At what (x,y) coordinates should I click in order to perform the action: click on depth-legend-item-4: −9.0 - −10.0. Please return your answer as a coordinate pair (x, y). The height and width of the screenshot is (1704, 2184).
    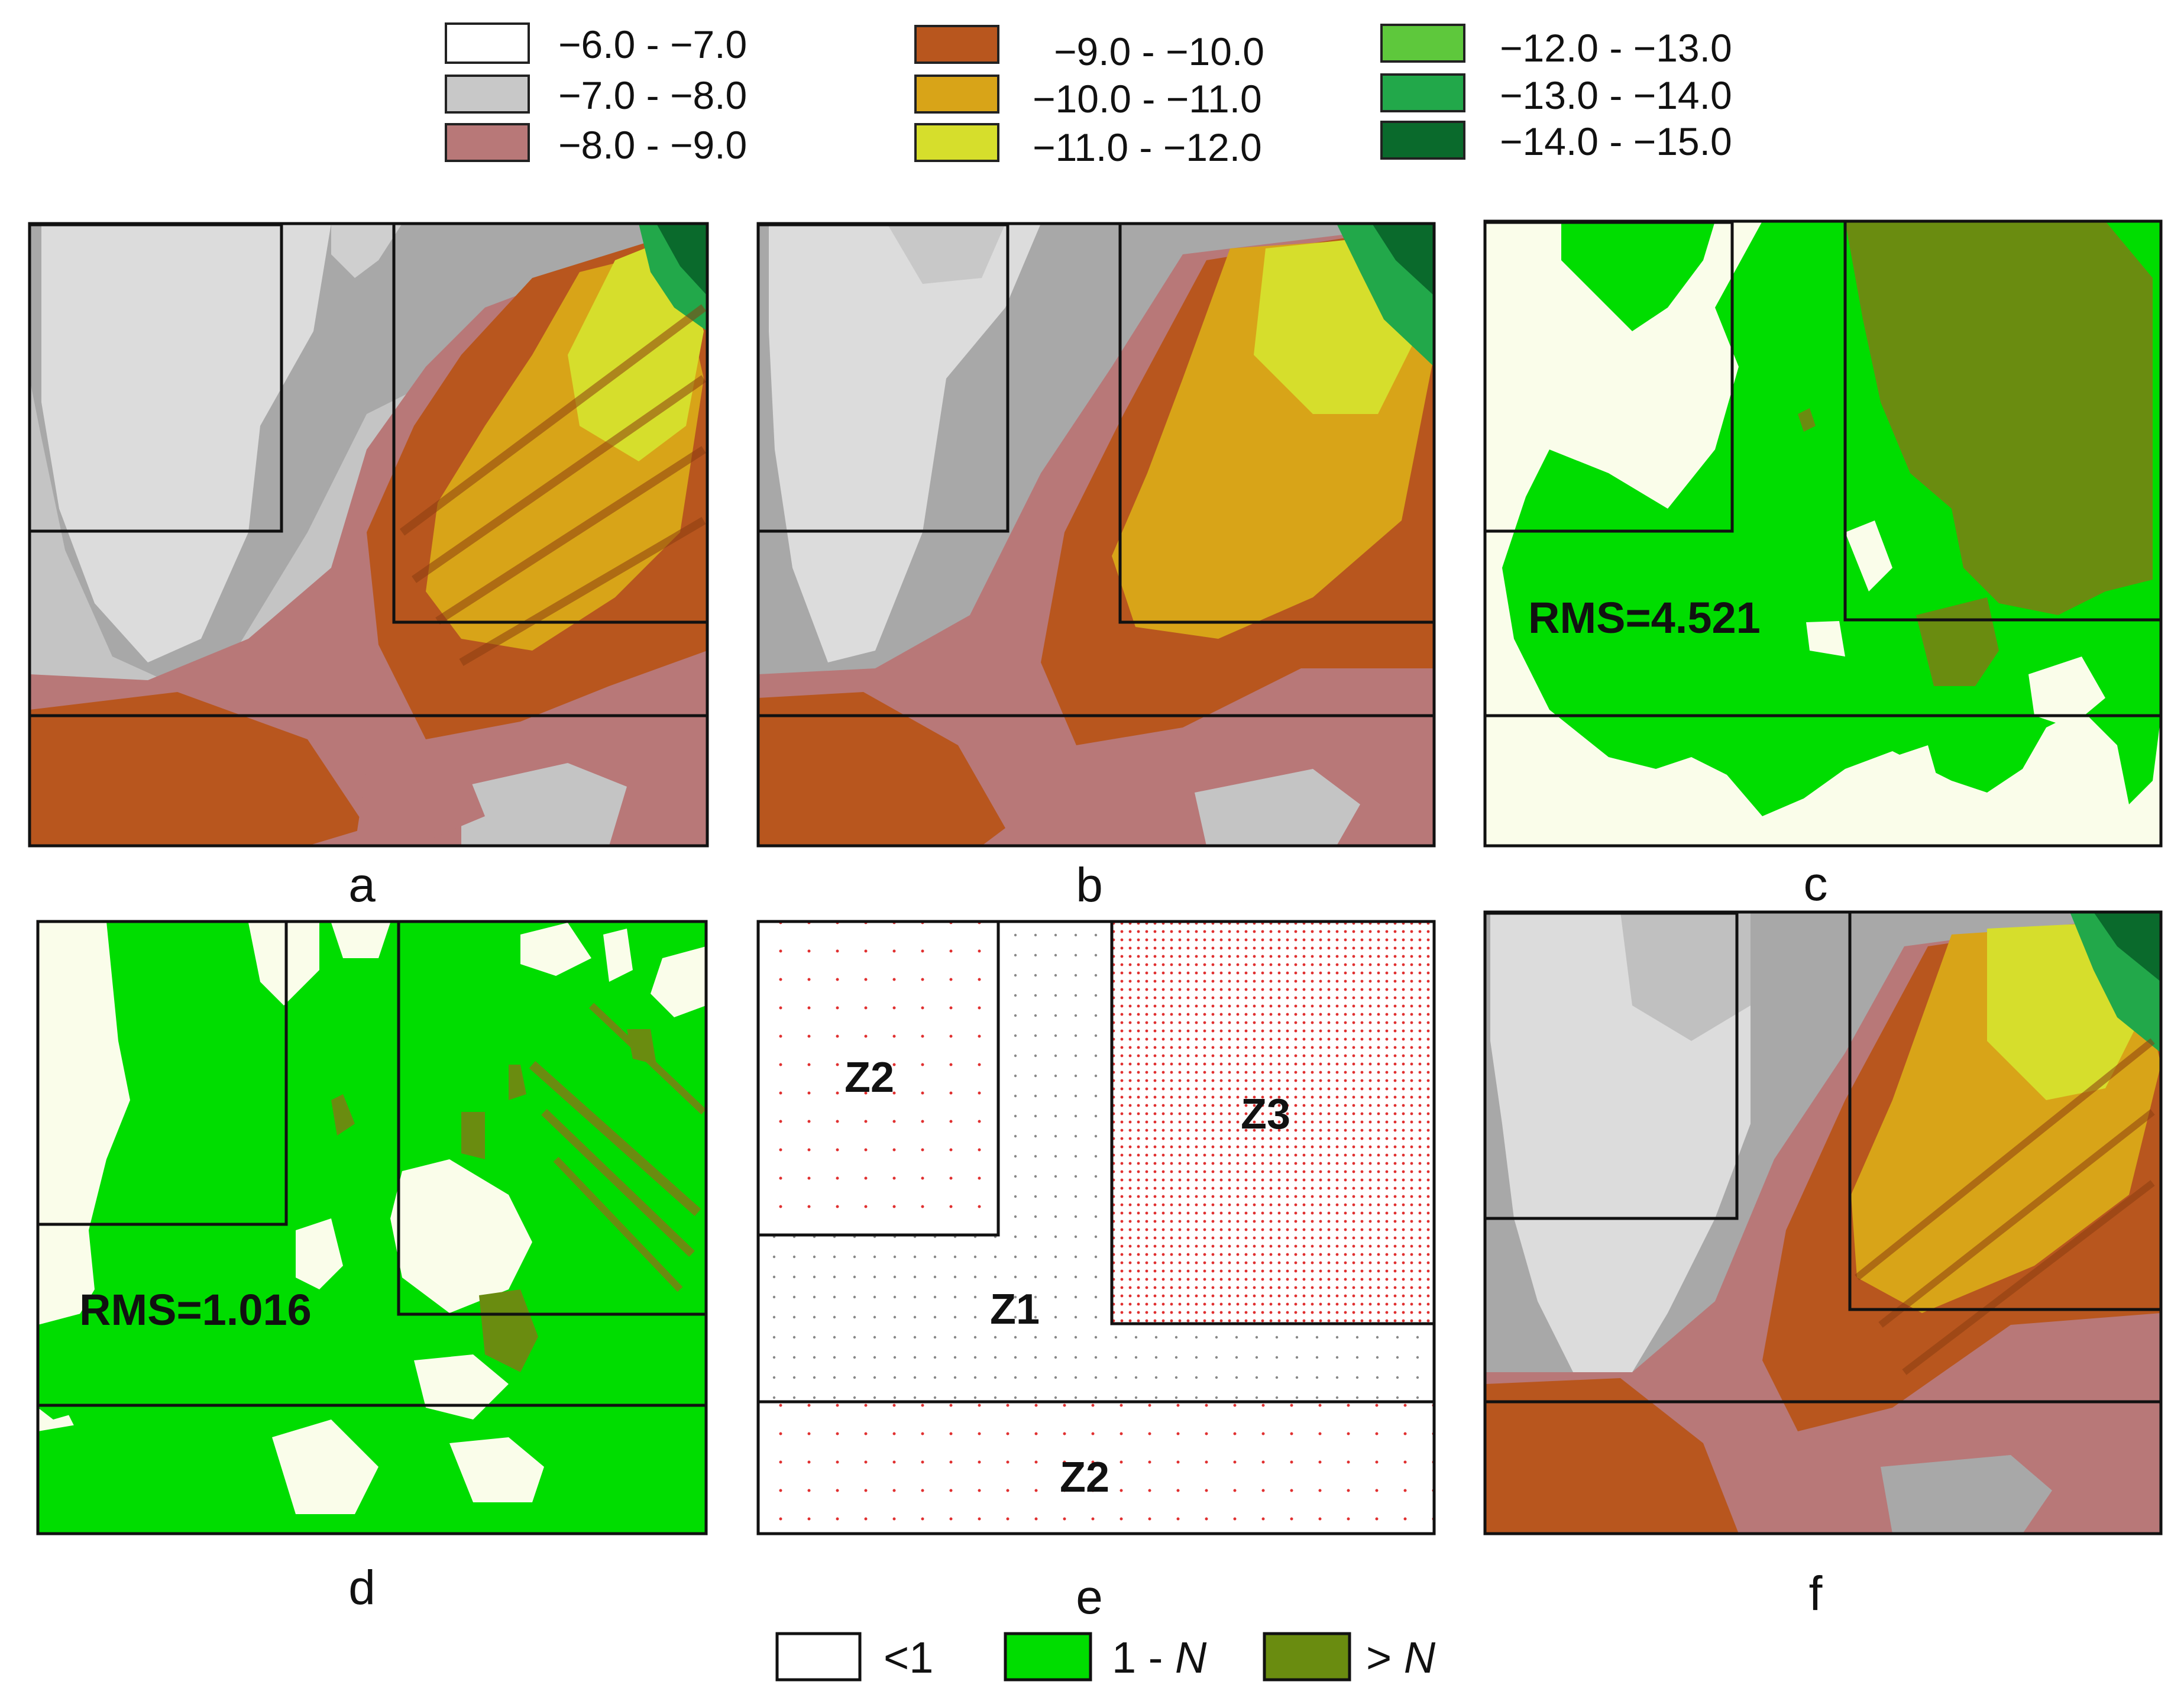
    Looking at the image, I should click on (1089, 49).